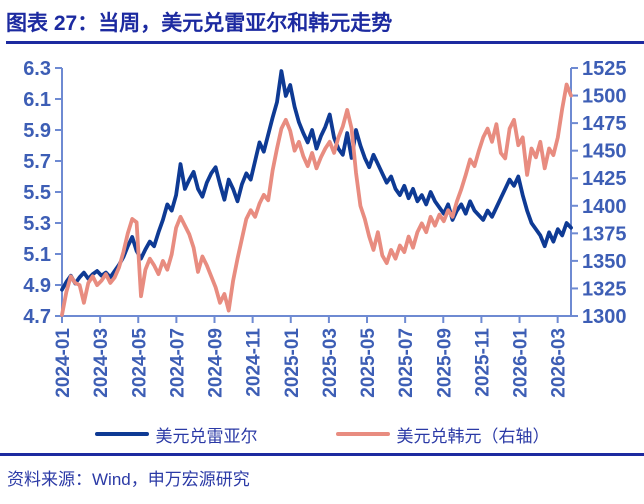  I want to click on title-underline, so click(325, 42).